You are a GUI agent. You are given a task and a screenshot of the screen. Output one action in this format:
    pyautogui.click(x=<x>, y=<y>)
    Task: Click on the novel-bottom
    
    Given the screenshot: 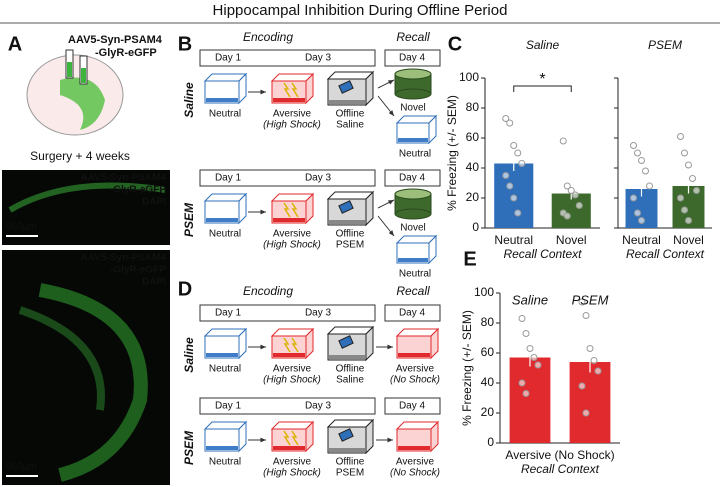 What is the action you would take?
    pyautogui.click(x=413, y=94)
    